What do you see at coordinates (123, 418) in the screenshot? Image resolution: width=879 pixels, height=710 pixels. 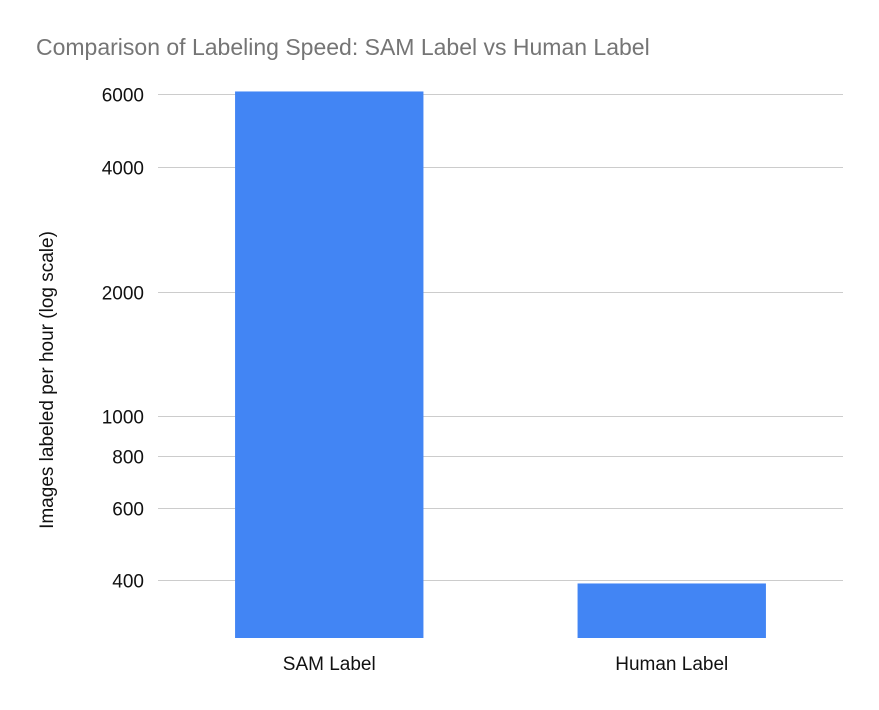 I see `y-tick-label: 1000` at bounding box center [123, 418].